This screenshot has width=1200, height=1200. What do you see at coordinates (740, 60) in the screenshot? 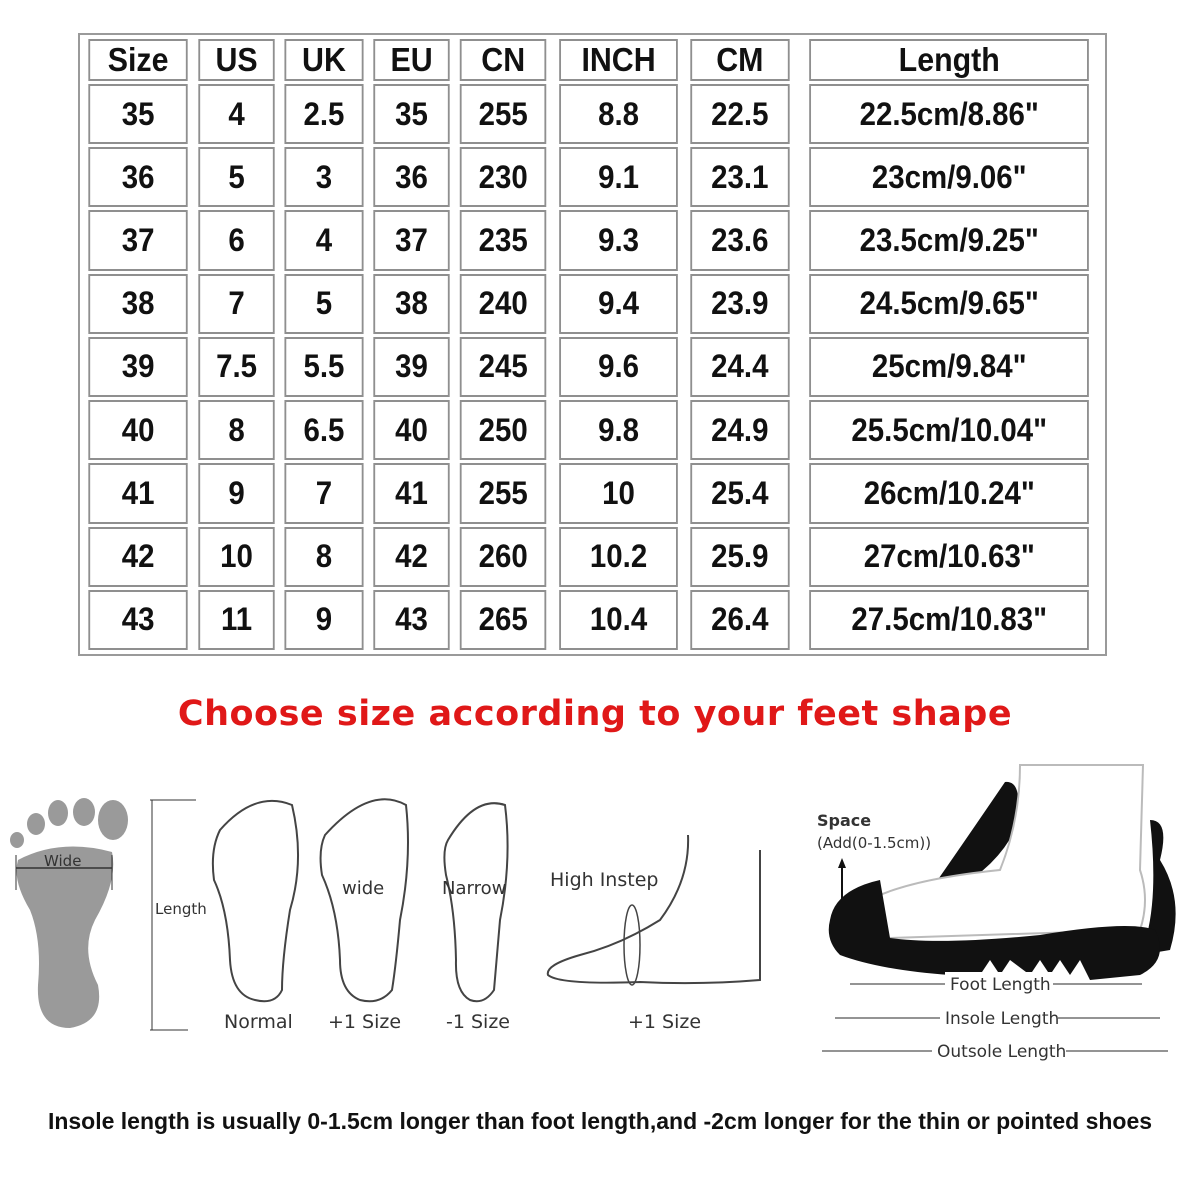
I see `column-header: CM` at bounding box center [740, 60].